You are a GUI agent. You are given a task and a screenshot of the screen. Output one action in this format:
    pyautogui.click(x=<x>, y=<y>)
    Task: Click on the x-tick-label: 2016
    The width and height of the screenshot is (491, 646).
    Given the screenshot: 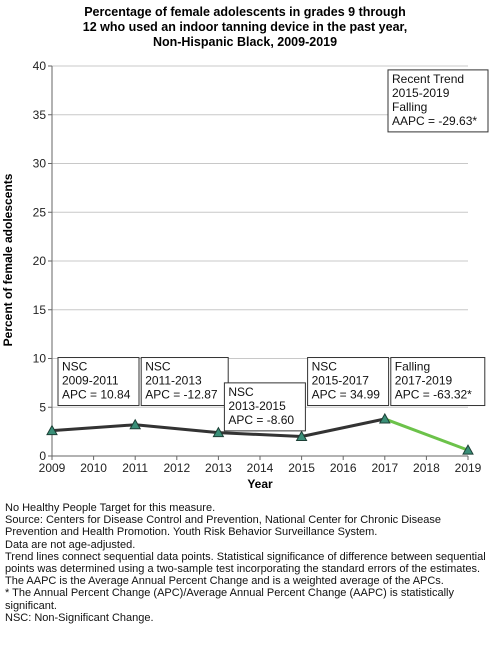 What is the action you would take?
    pyautogui.click(x=343, y=468)
    